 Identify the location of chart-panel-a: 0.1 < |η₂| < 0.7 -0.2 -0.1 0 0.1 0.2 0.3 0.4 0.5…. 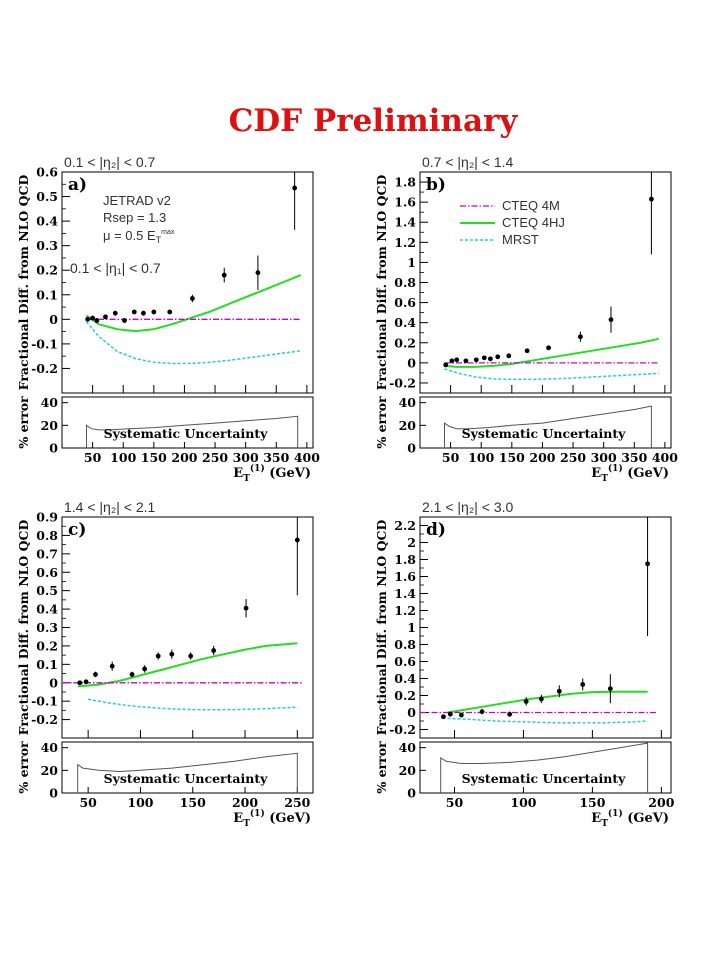
(168, 319).